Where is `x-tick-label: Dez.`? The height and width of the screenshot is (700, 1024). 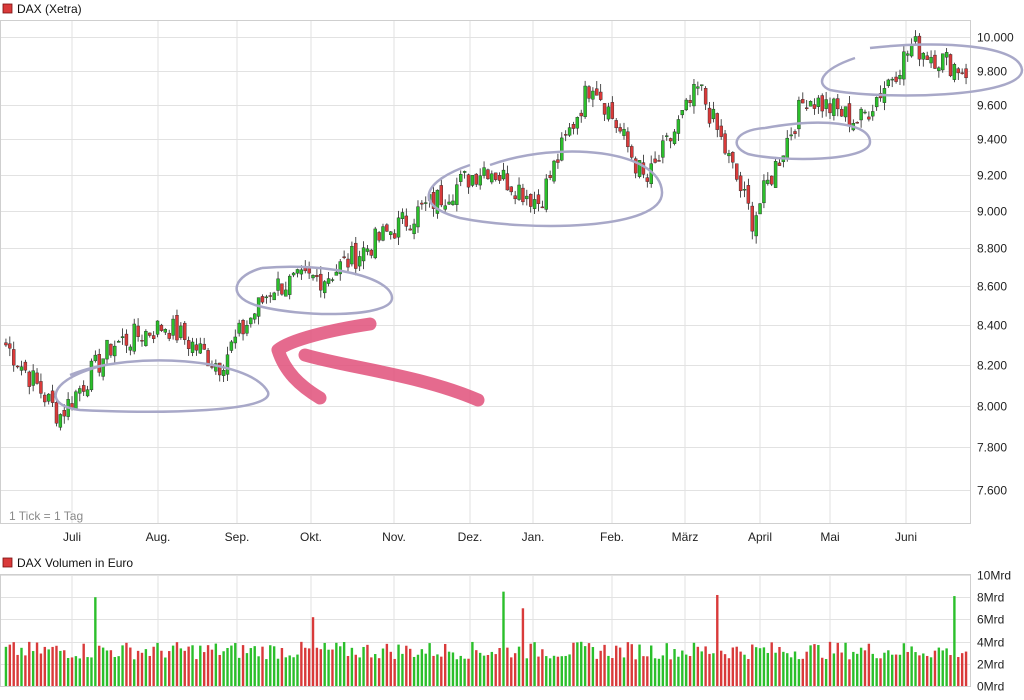
x-tick-label: Dez. is located at coordinates (470, 537).